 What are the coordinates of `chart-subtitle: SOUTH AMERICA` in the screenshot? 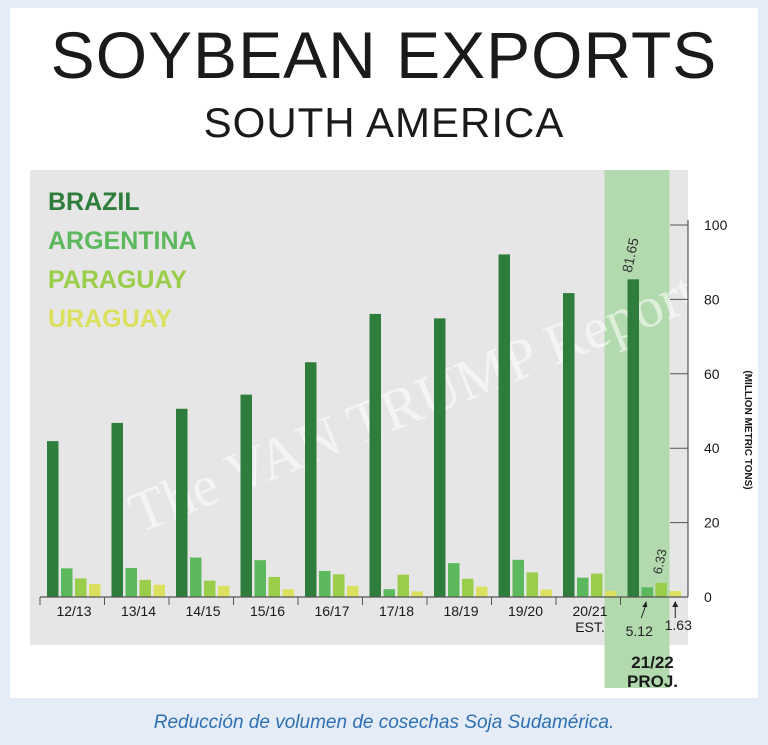 It's located at (384, 122).